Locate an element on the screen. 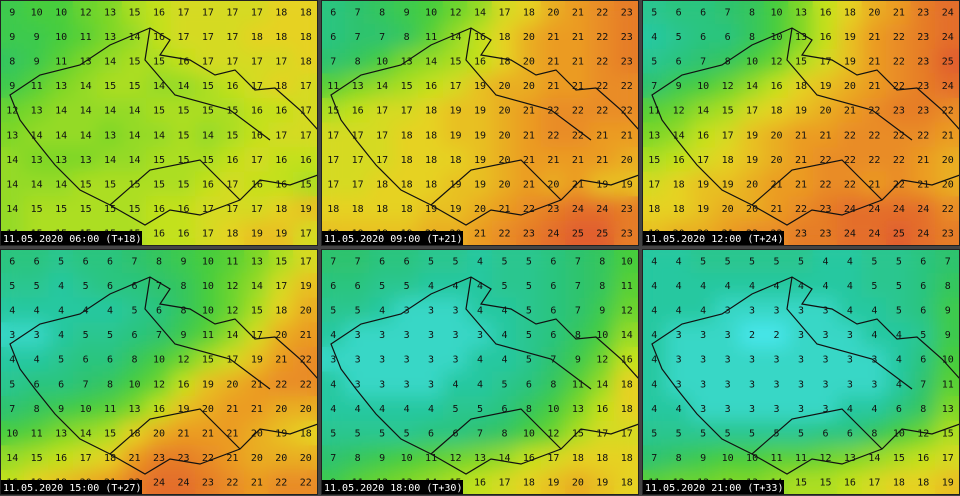  grid-value: 3 is located at coordinates (777, 409).